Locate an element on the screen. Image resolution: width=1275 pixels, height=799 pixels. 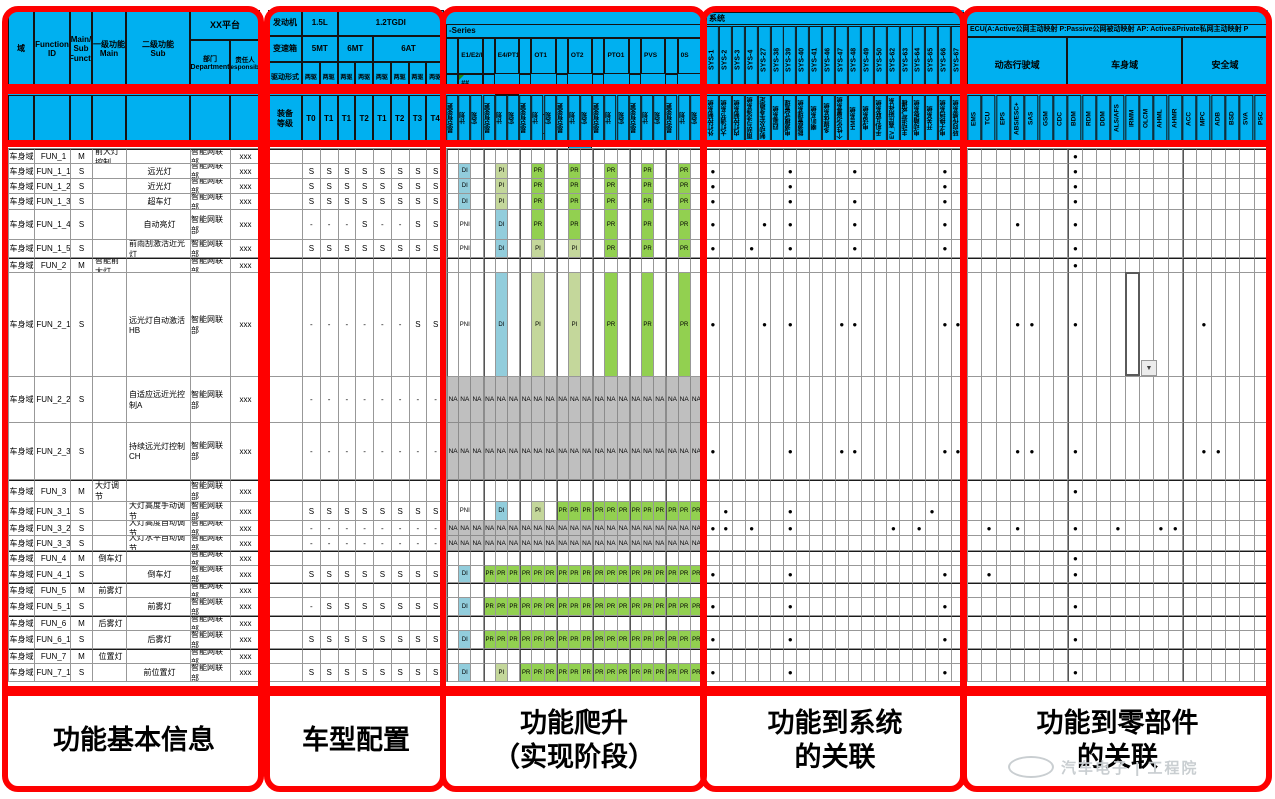
cell-sub-function is located at coordinates (159, 265).